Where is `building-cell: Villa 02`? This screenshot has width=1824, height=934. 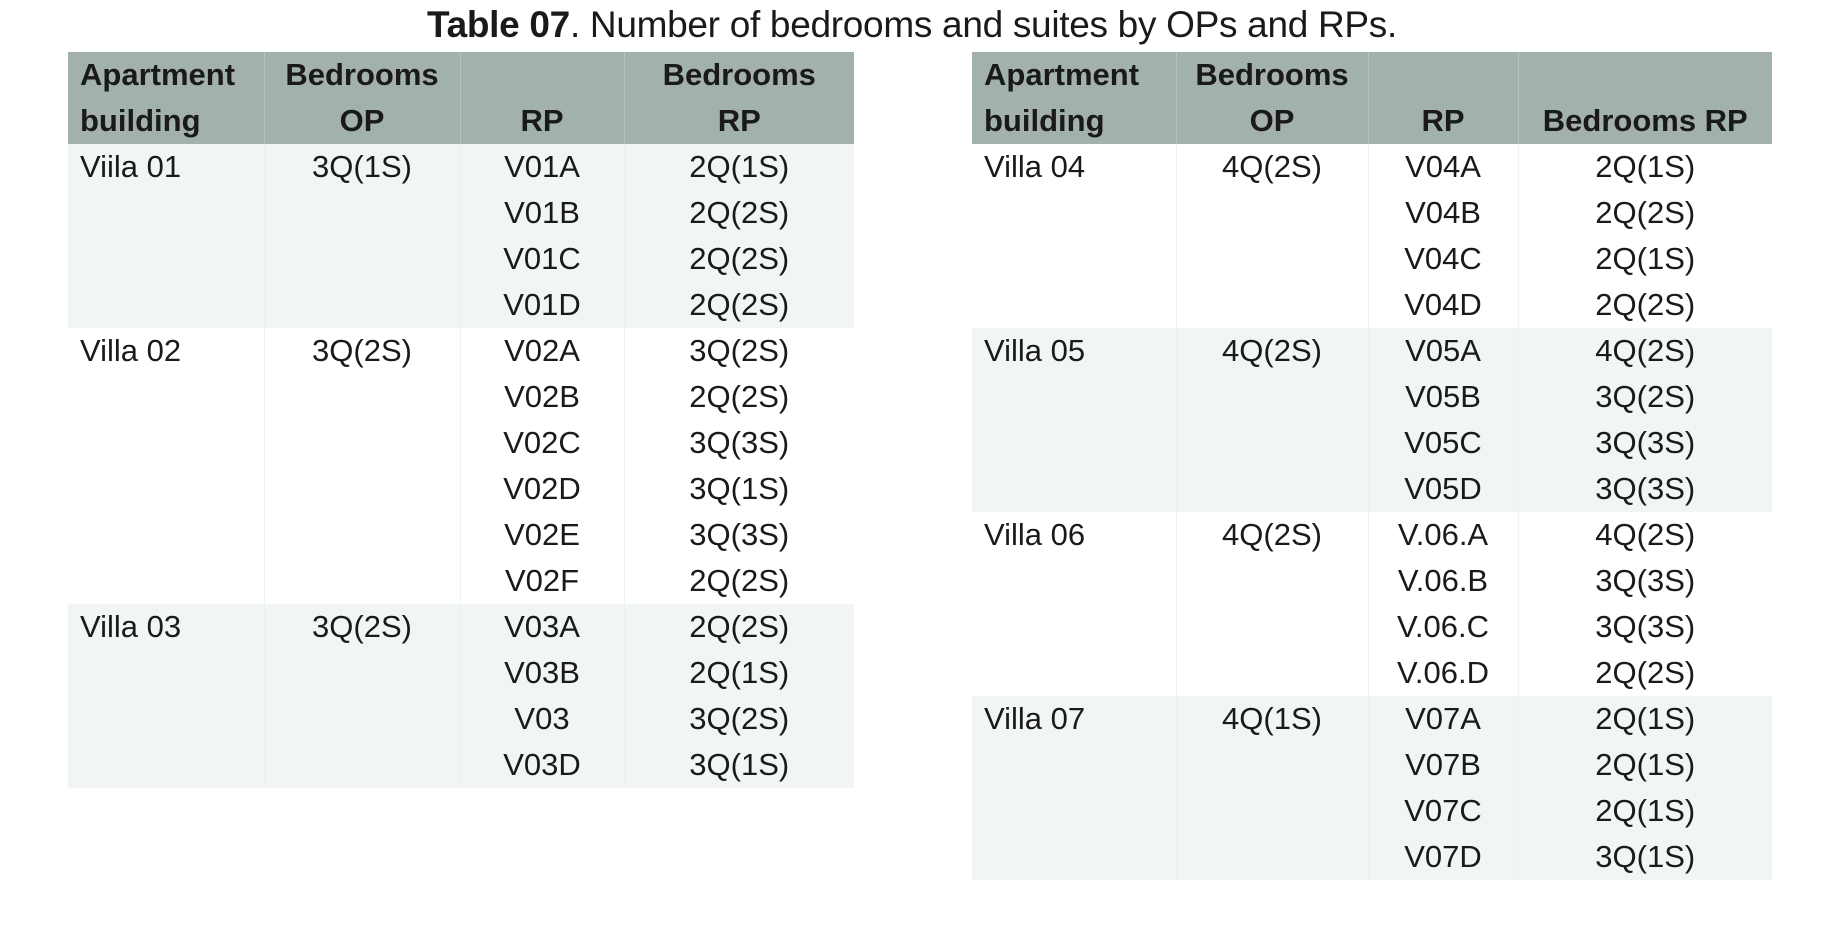 building-cell: Villa 02 is located at coordinates (166, 351).